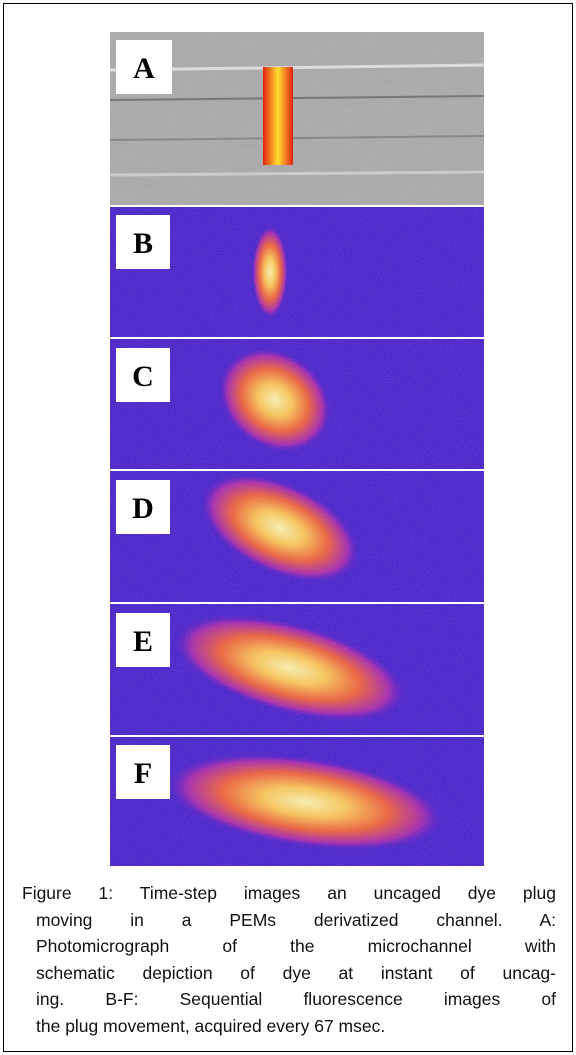 The height and width of the screenshot is (1055, 576). I want to click on panel-label: B, so click(143, 243).